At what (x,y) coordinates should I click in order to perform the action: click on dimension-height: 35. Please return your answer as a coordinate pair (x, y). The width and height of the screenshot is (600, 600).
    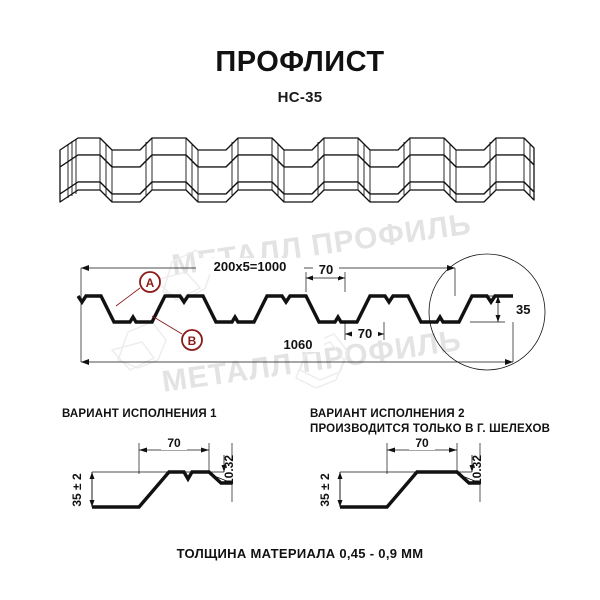
    Looking at the image, I should click on (512, 309).